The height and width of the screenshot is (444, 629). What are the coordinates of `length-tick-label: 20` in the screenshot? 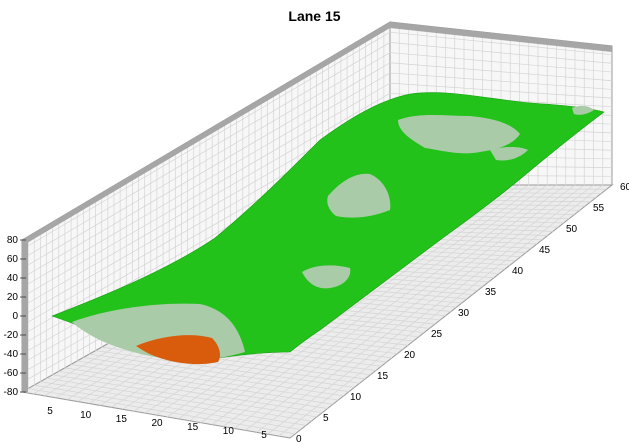 It's located at (410, 355).